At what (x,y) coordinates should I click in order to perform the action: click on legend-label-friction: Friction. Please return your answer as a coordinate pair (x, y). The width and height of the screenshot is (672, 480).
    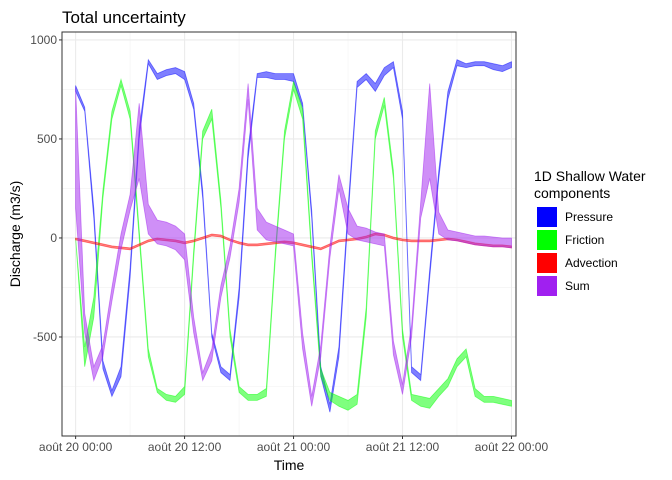
    Looking at the image, I should click on (584, 240).